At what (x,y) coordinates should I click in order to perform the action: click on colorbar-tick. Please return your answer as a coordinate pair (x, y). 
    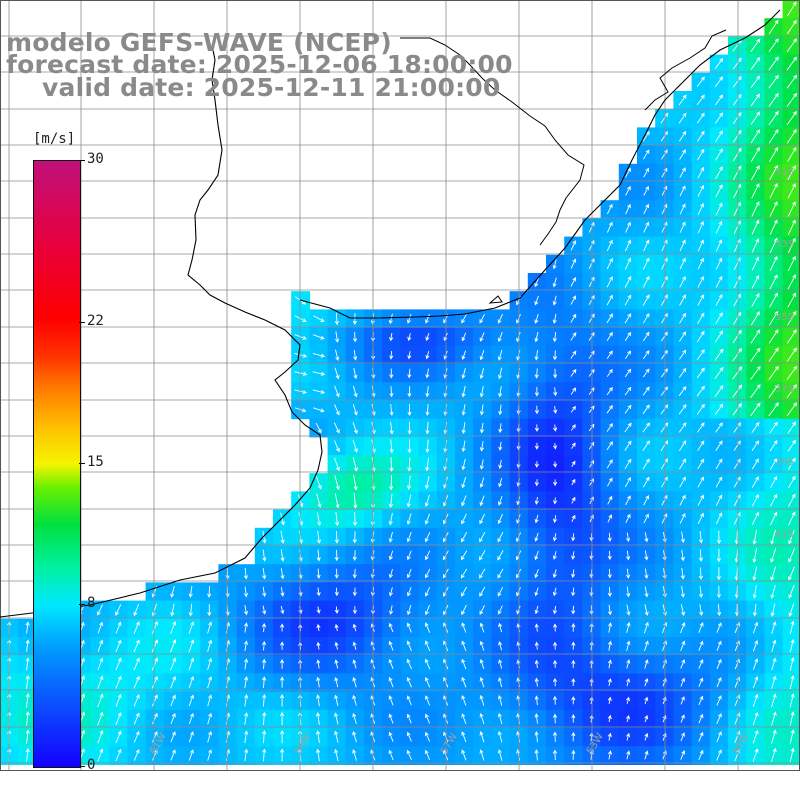
    Looking at the image, I should click on (82, 463).